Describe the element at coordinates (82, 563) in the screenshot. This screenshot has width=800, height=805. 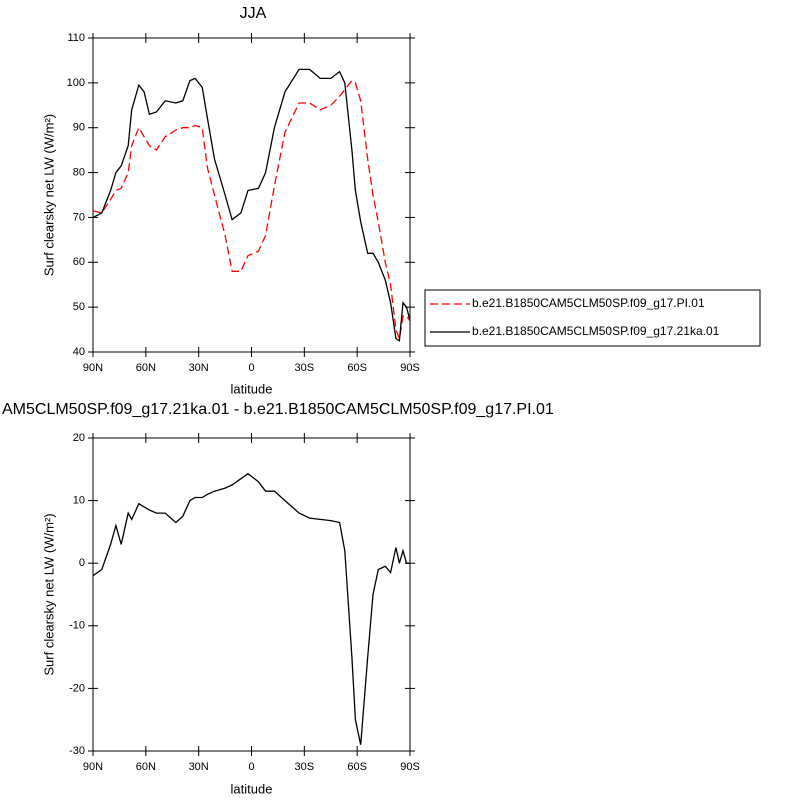
I see `y-tick-label: 0` at that location.